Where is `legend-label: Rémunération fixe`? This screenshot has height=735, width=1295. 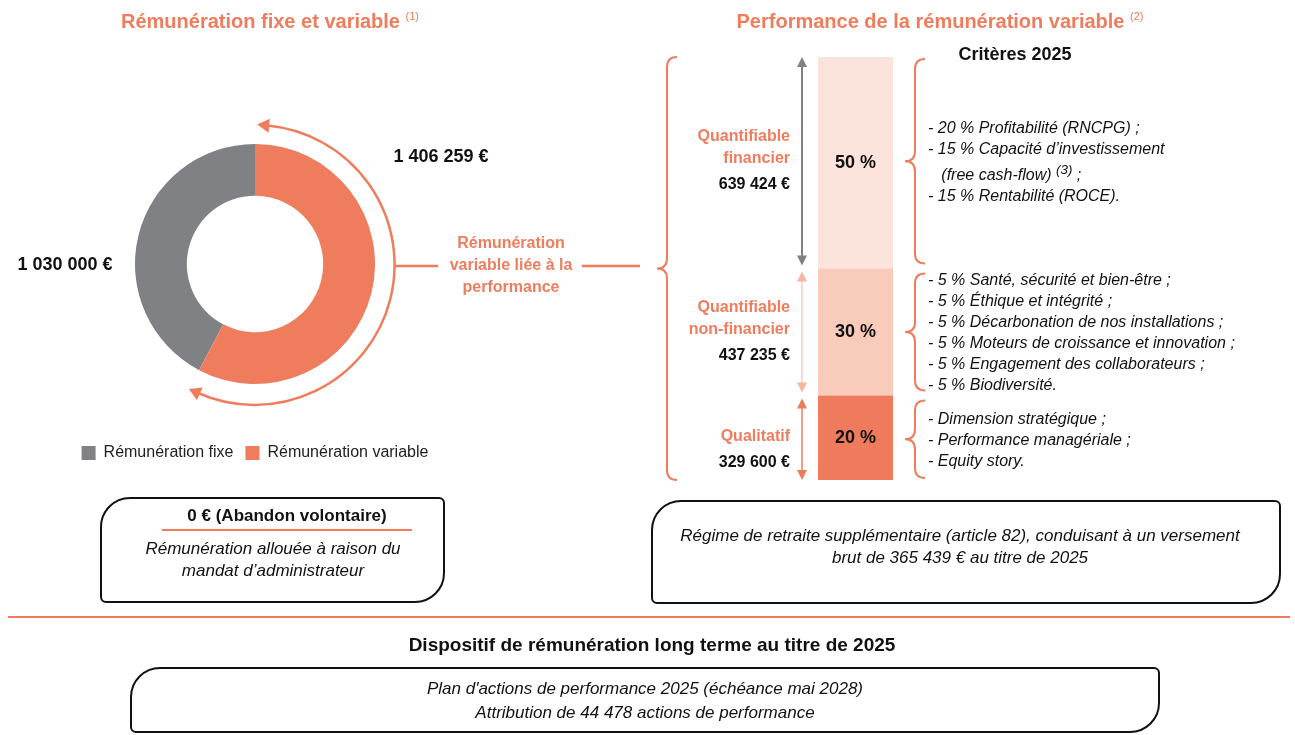
legend-label: Rémunération fixe is located at coordinates (168, 452).